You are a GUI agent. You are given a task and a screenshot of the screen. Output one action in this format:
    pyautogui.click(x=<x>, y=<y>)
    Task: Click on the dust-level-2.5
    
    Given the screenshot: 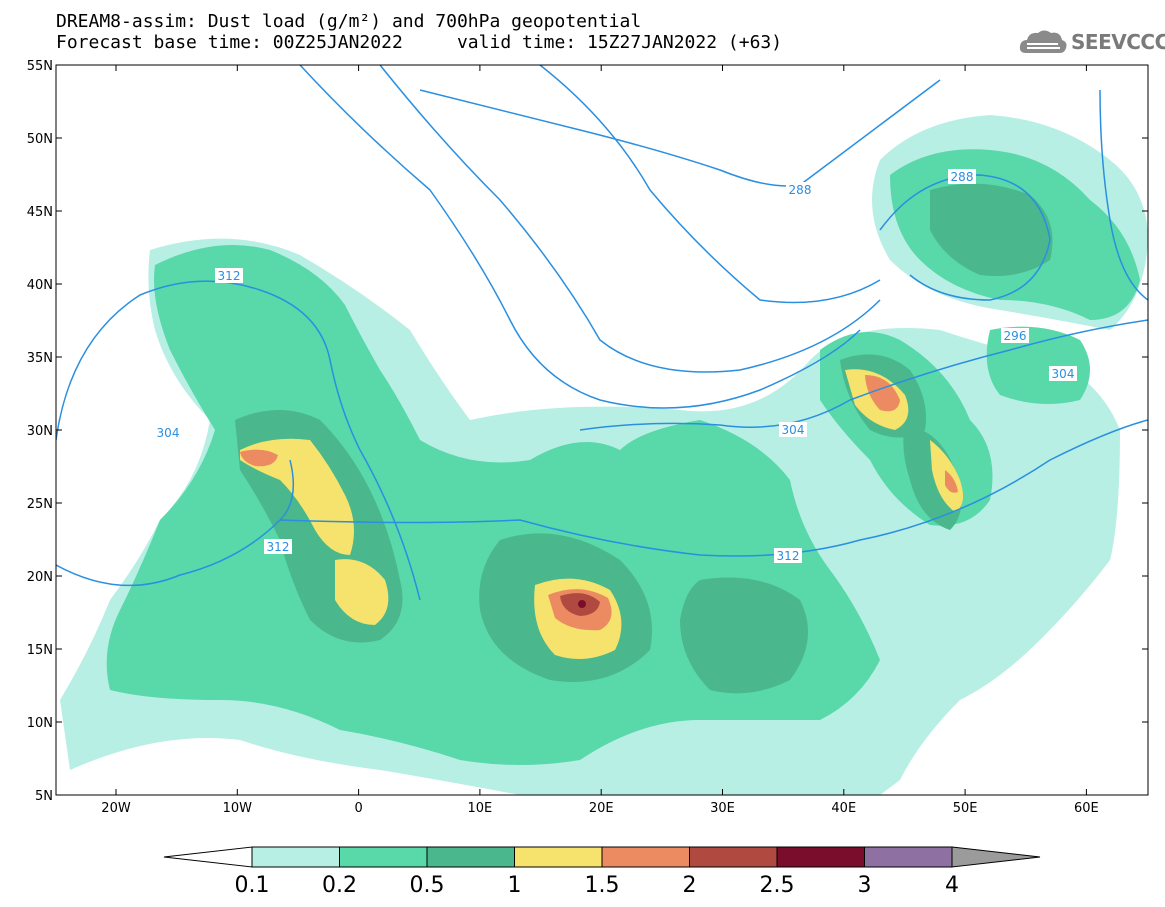 What is the action you would take?
    pyautogui.click(x=582, y=604)
    